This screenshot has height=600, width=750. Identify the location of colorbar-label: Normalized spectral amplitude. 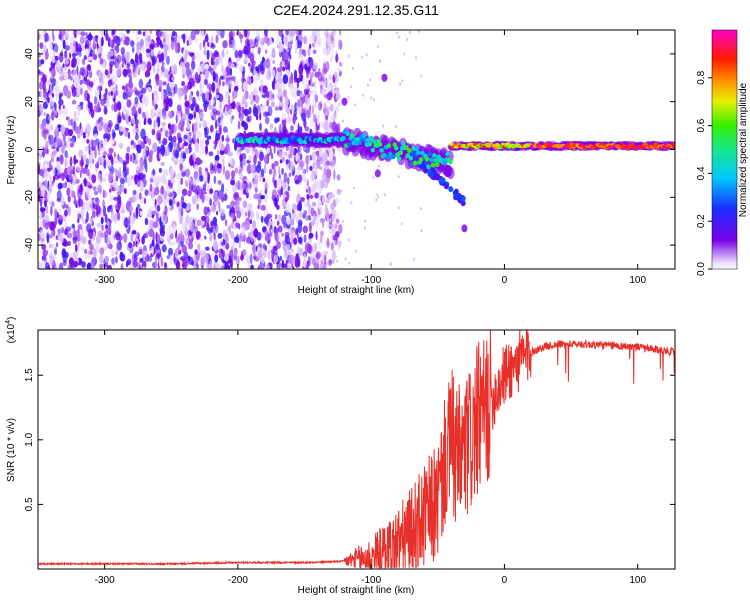
(743, 149).